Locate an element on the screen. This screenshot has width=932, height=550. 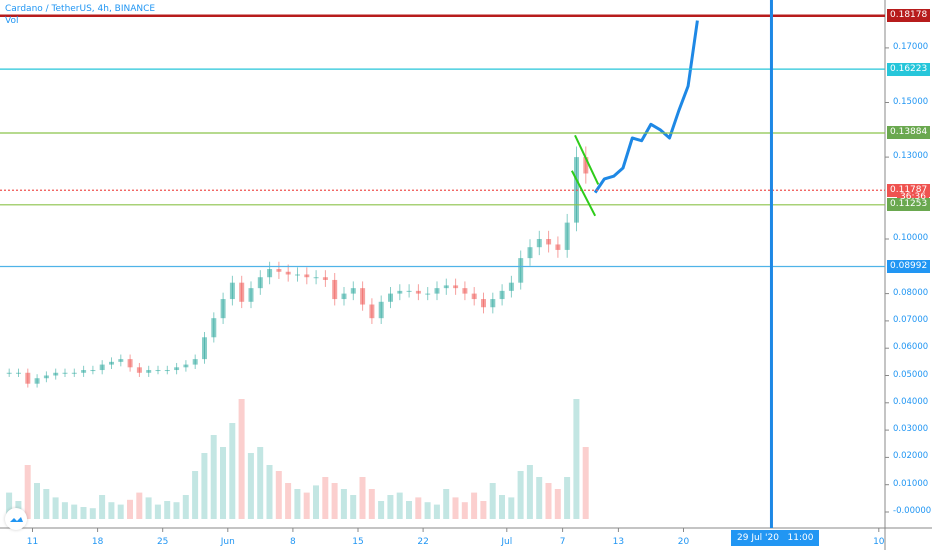
symbol-title: Cardano / TetherUS, 4h, BINANCE is located at coordinates (80, 9).